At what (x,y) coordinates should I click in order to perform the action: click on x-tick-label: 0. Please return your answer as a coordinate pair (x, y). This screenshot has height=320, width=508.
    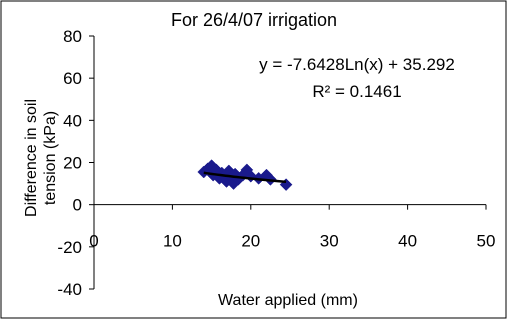
    Looking at the image, I should click on (93, 241).